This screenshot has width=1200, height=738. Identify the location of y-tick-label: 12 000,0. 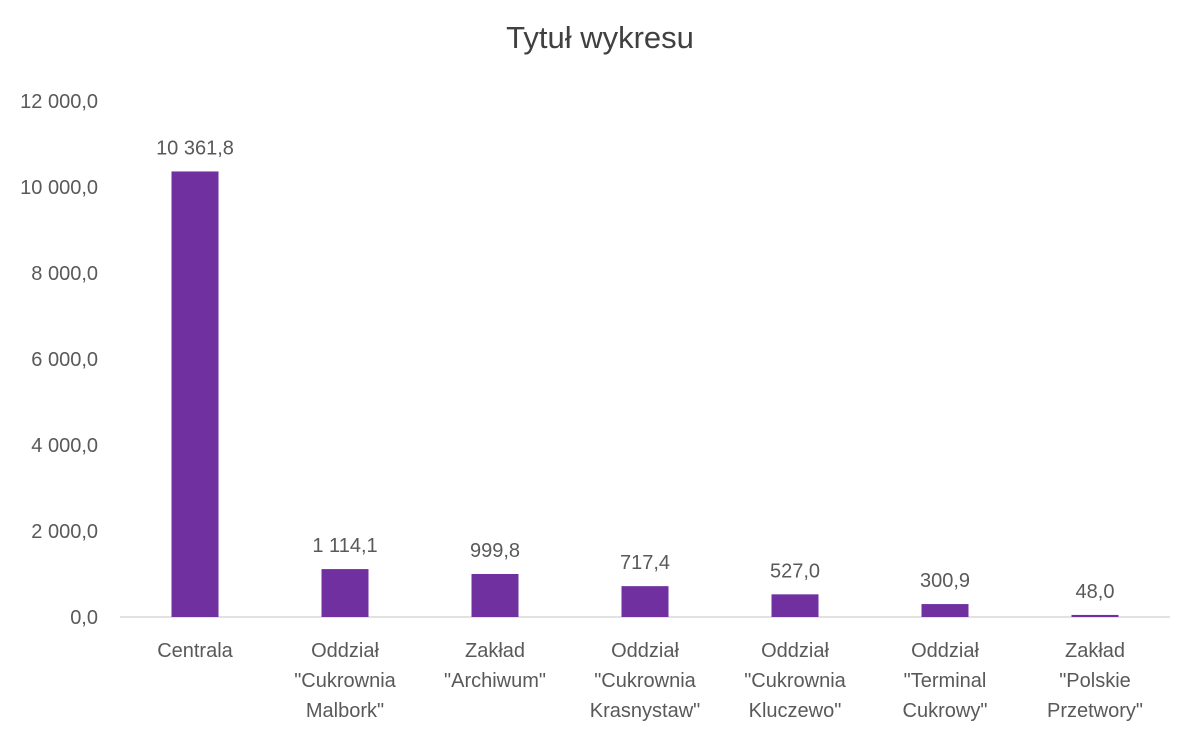
(59, 102).